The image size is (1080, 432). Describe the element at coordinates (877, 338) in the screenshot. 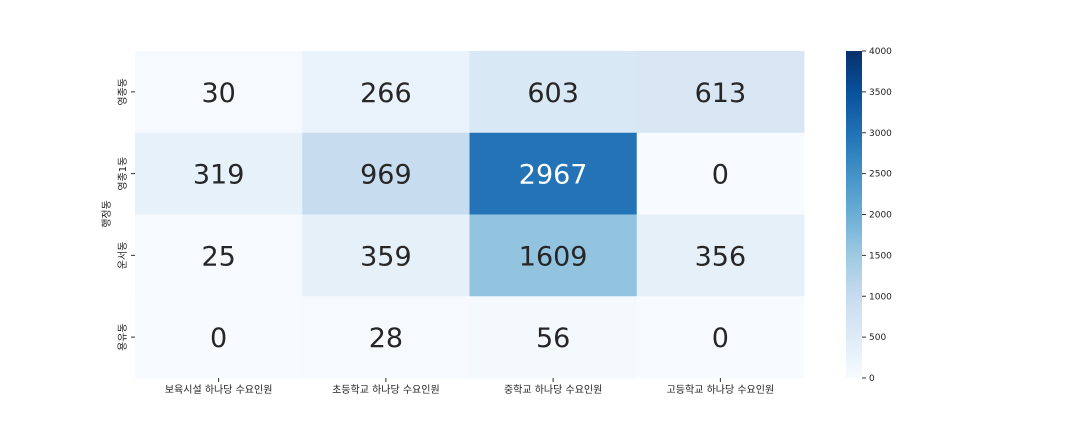

I see `colorbar-tick-label: 500` at that location.